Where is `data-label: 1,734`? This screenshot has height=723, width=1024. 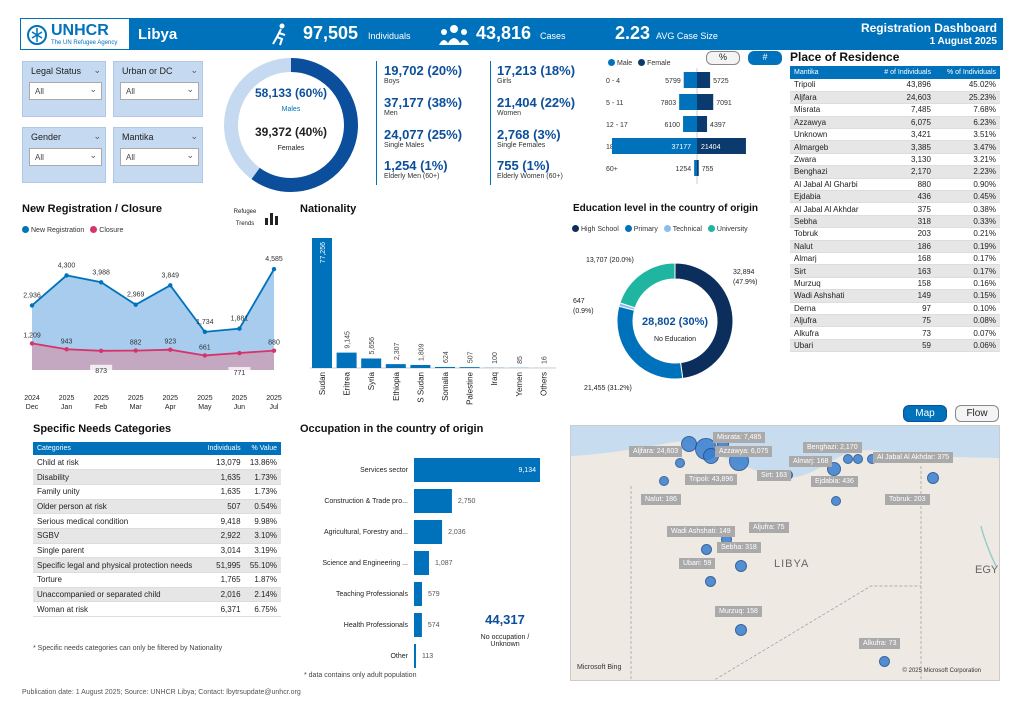
data-label: 1,734 is located at coordinates (205, 322).